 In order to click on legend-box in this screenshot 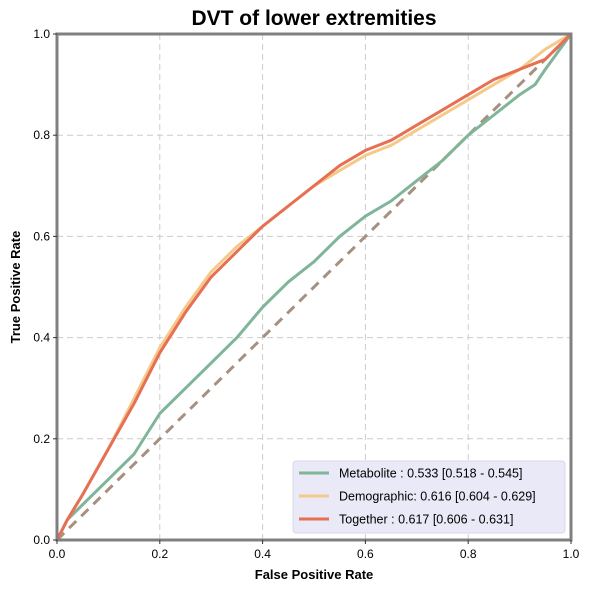, I will do `click(429, 497)`.